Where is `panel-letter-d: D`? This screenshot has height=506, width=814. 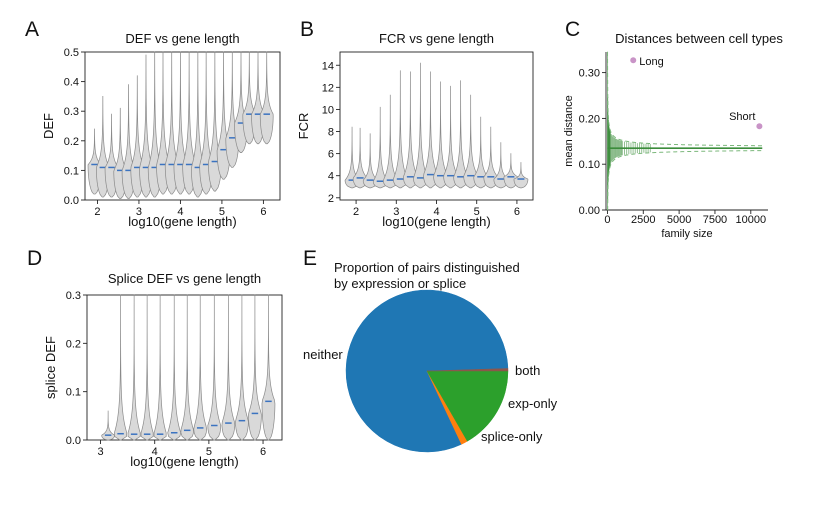 panel-letter-d: D is located at coordinates (34, 258).